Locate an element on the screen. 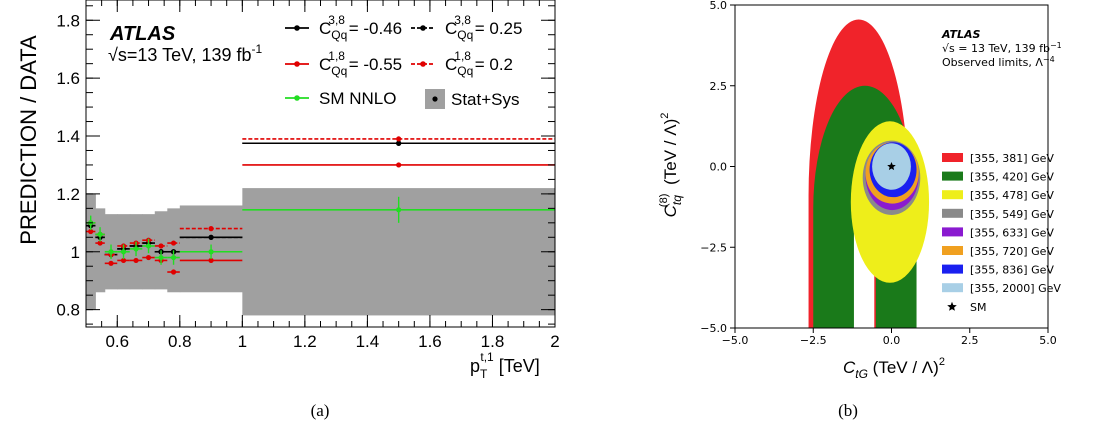 This screenshot has height=437, width=1112. legend-label-0: [355, 381] GeV is located at coordinates (1012, 158).